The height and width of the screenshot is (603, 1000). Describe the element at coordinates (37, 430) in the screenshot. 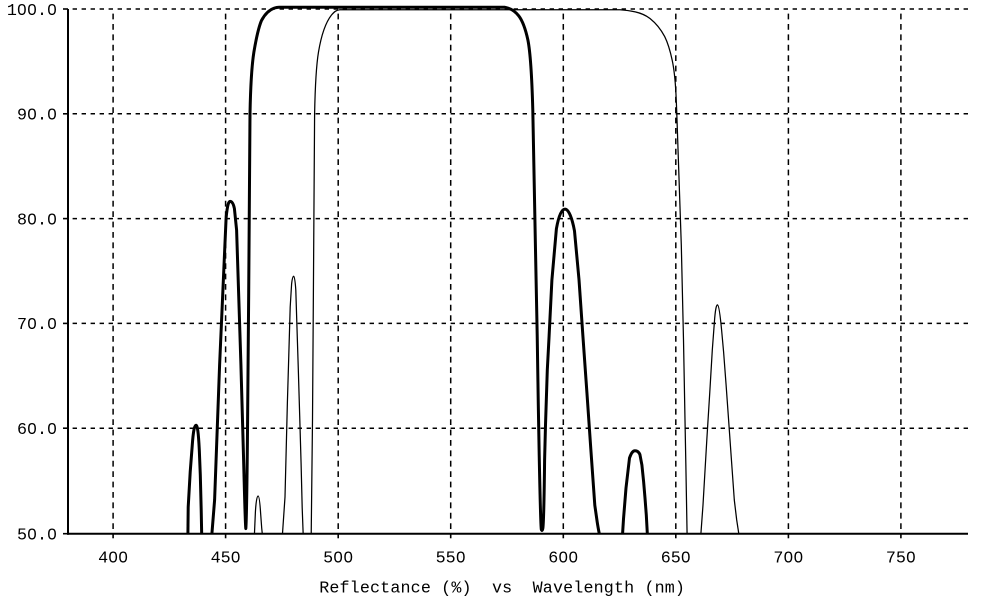

I see `svg-text: 60.0` at that location.